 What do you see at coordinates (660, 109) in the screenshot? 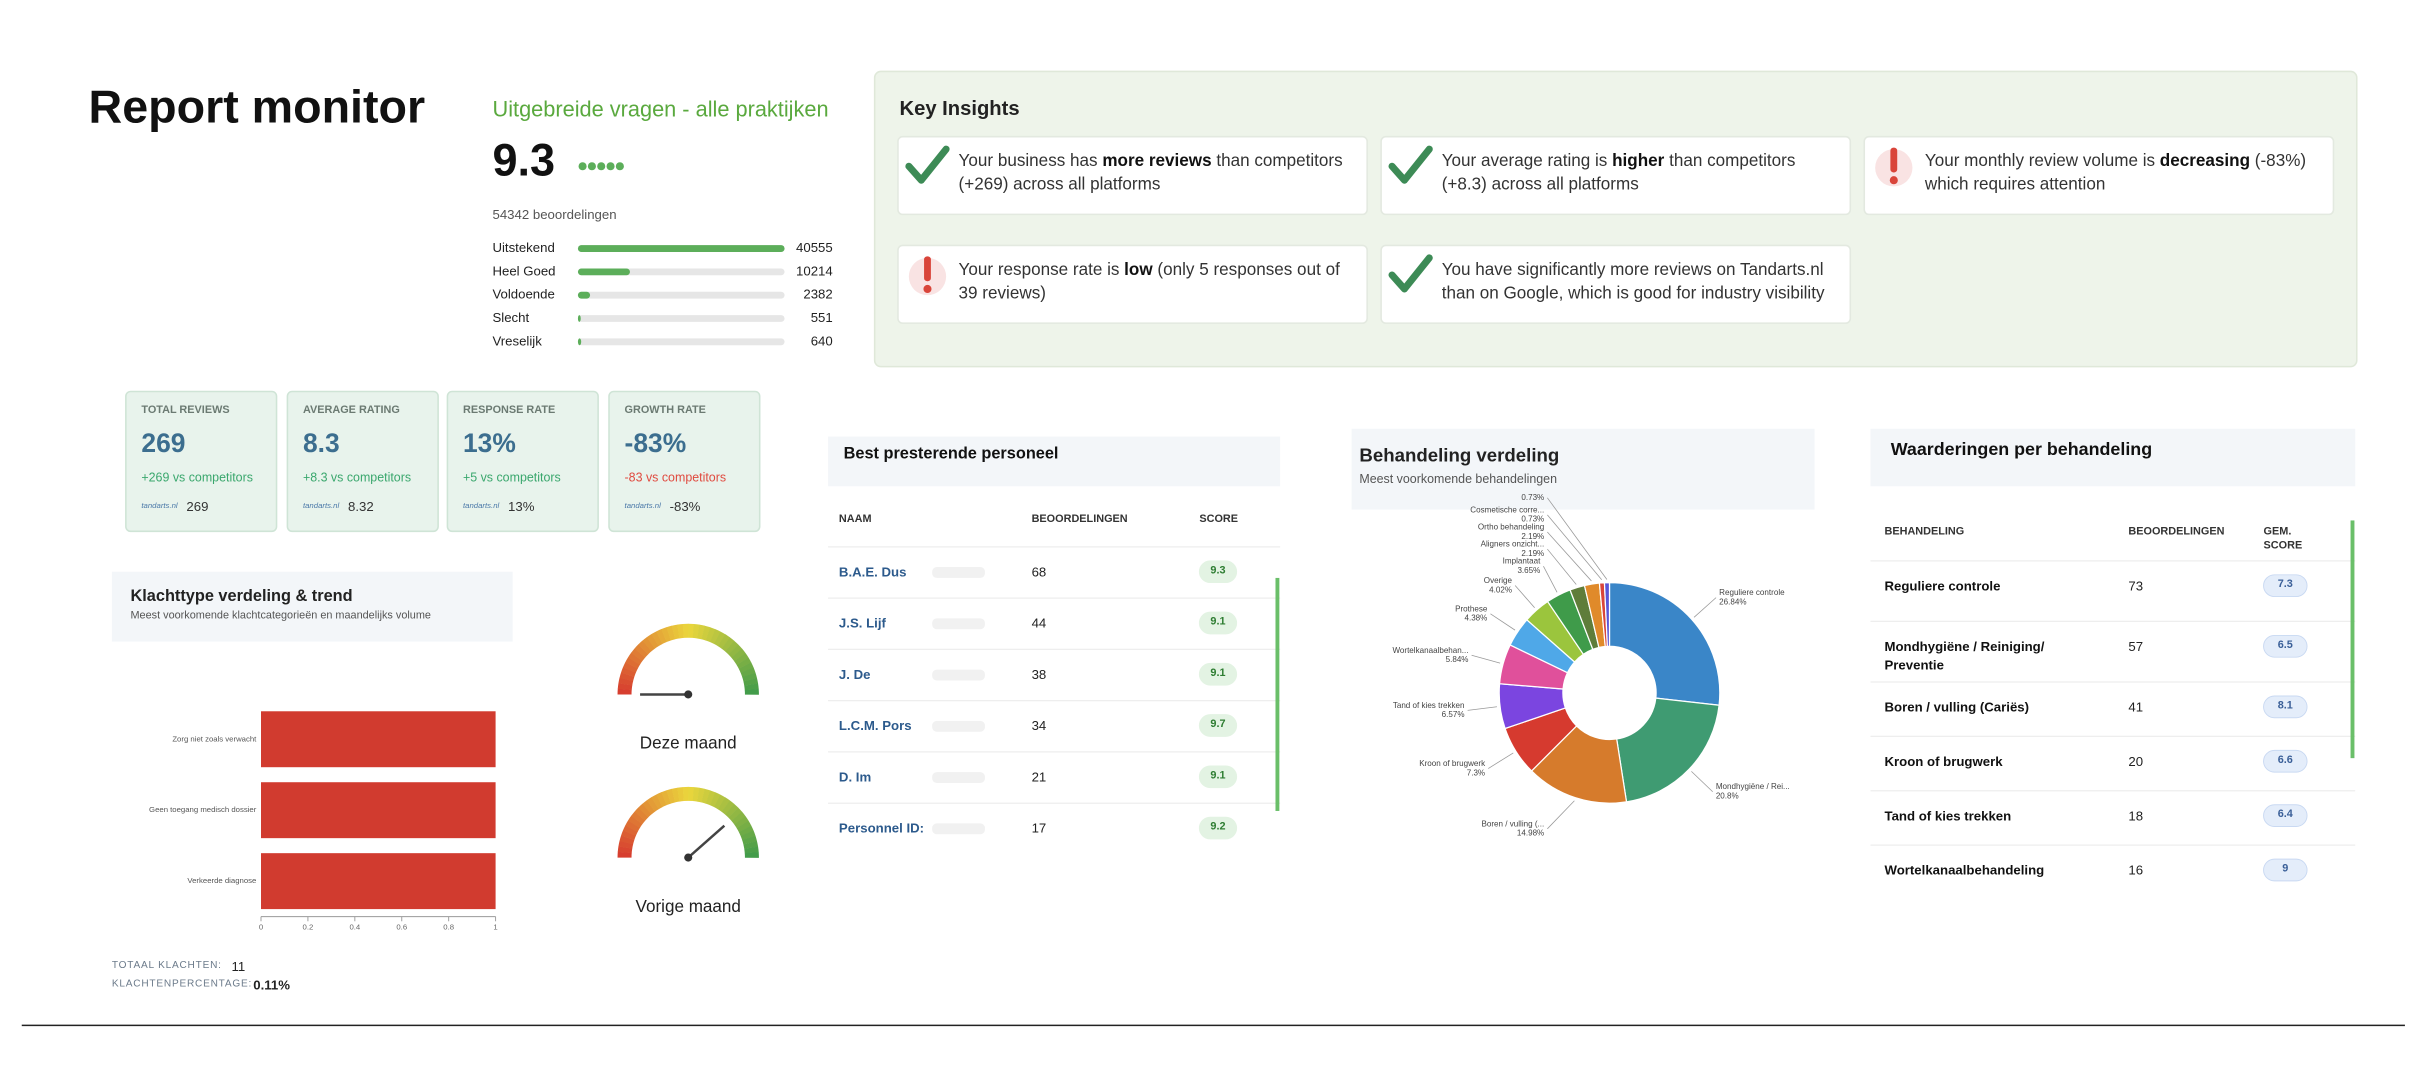
I see `page-subtitle: Uitgebreide vragen - alle praktijken` at bounding box center [660, 109].